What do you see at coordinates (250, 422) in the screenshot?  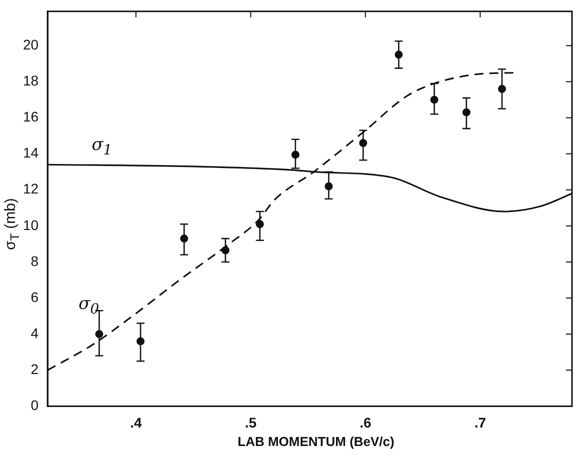 I see `x-tick-label: .5` at bounding box center [250, 422].